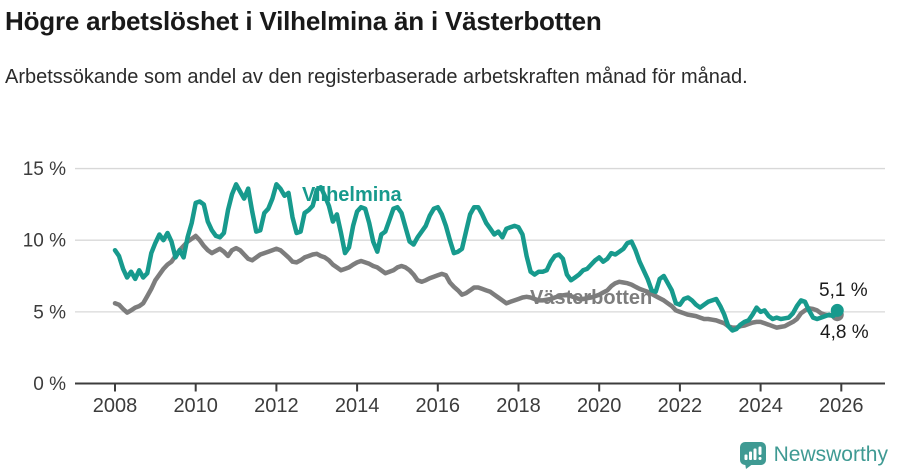 This screenshot has height=474, width=900. I want to click on y-tick-label: 0 %, so click(49, 384).